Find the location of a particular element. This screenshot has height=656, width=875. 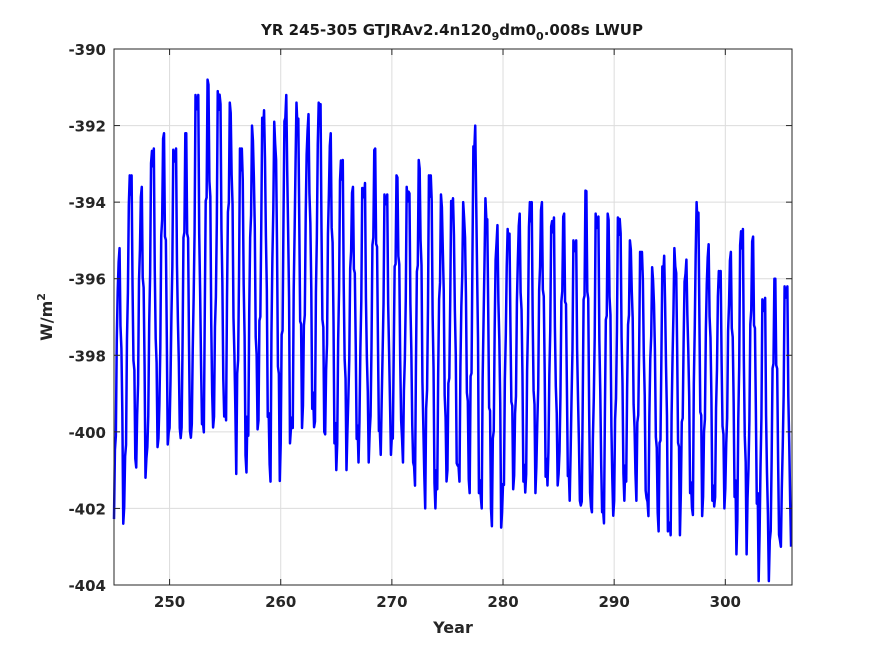

y-axis-label: W/m2 is located at coordinates (45, 317).